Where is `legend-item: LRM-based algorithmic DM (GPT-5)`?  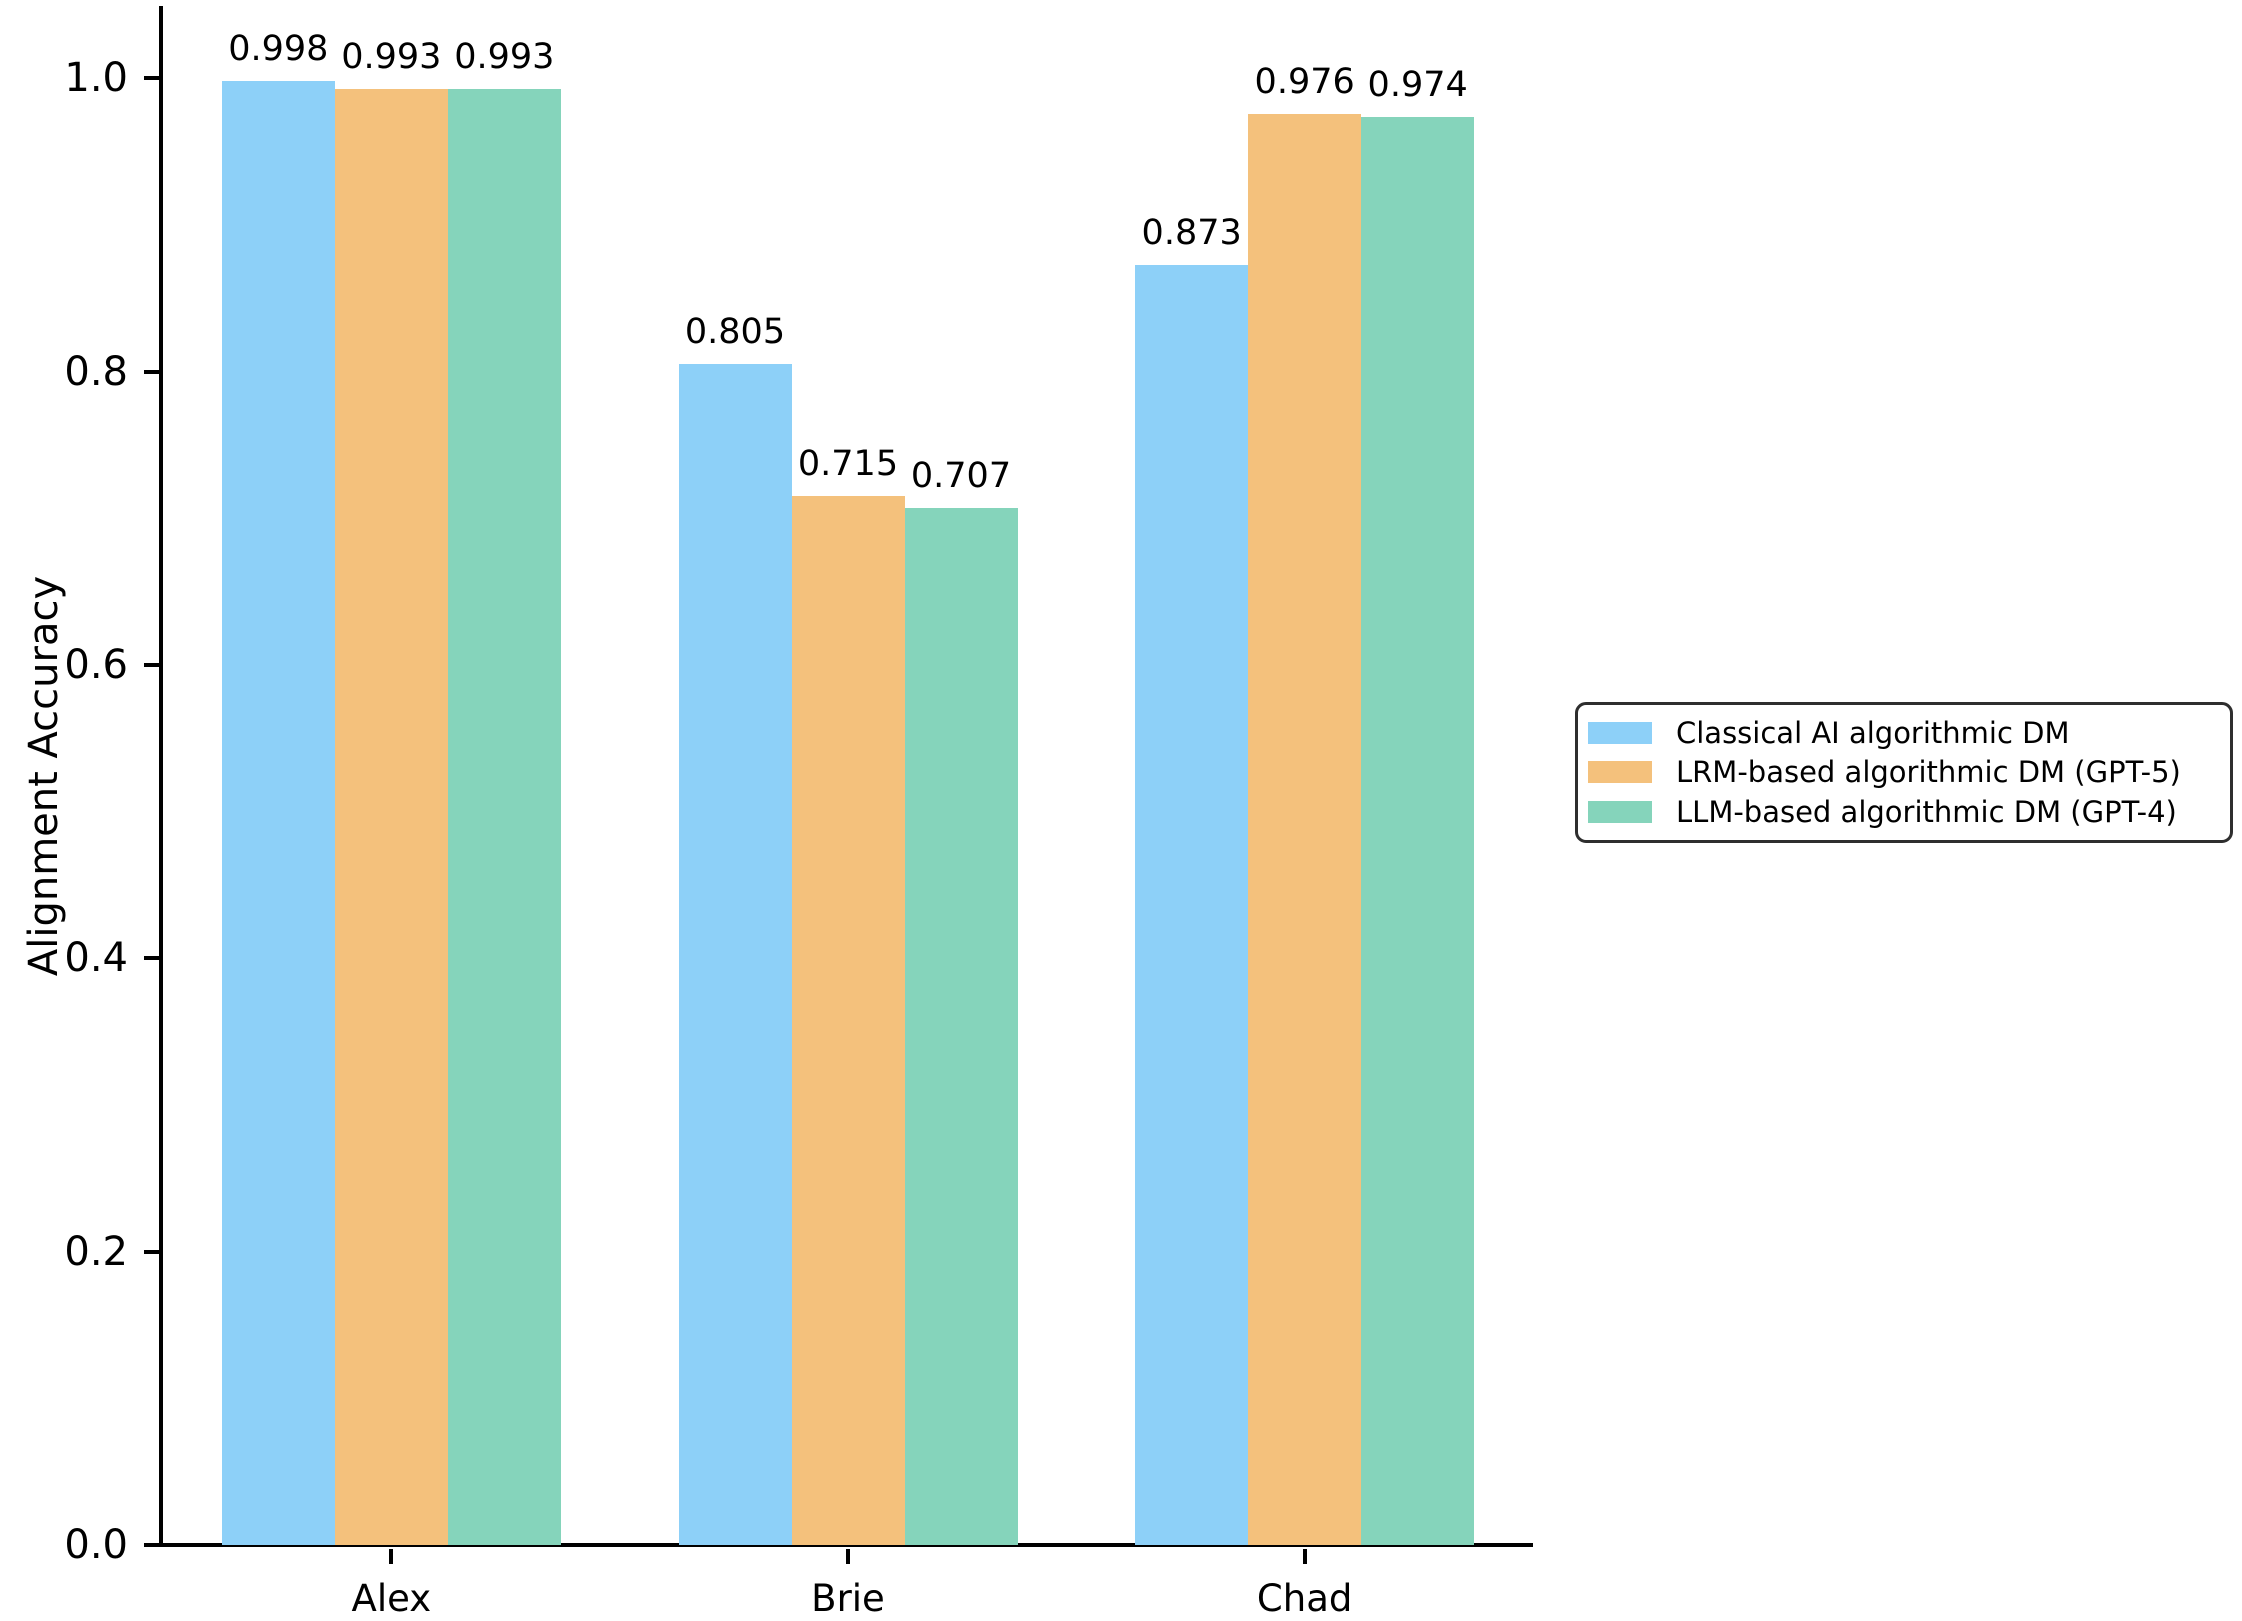 legend-item: LRM-based algorithmic DM (GPT-5) is located at coordinates (1902, 772).